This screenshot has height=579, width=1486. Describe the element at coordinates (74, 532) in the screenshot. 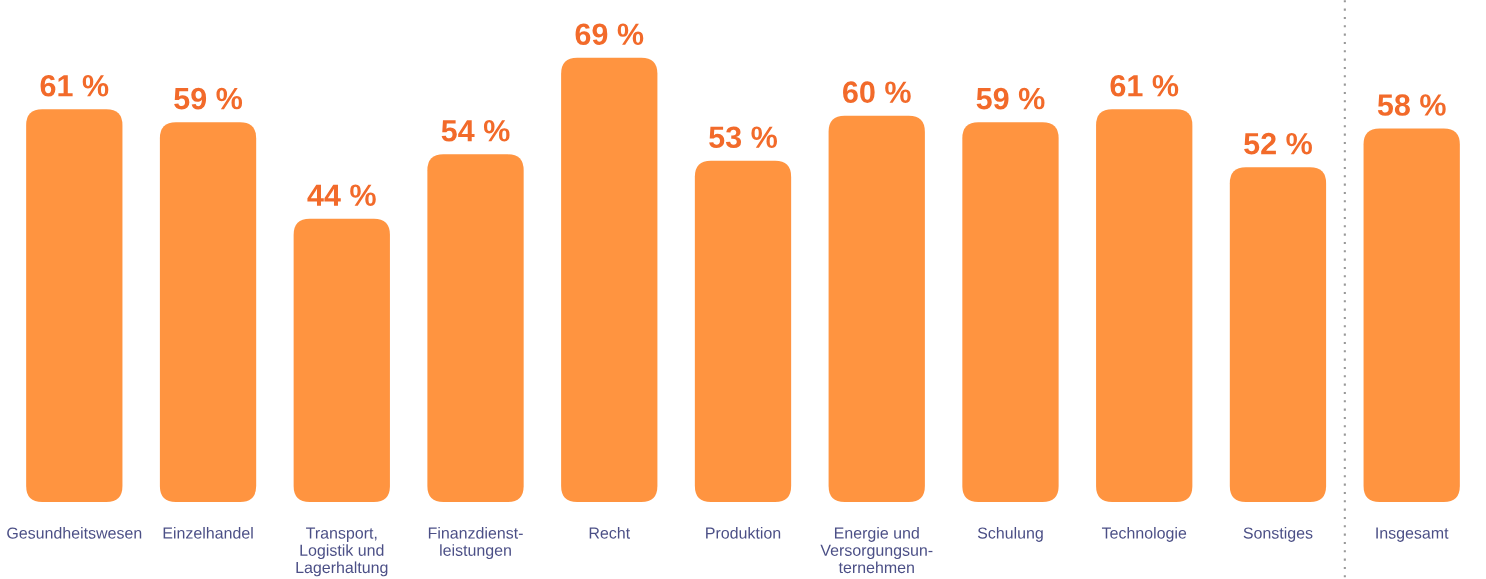

I see `x-tick-label: Gesundheitswesen` at that location.